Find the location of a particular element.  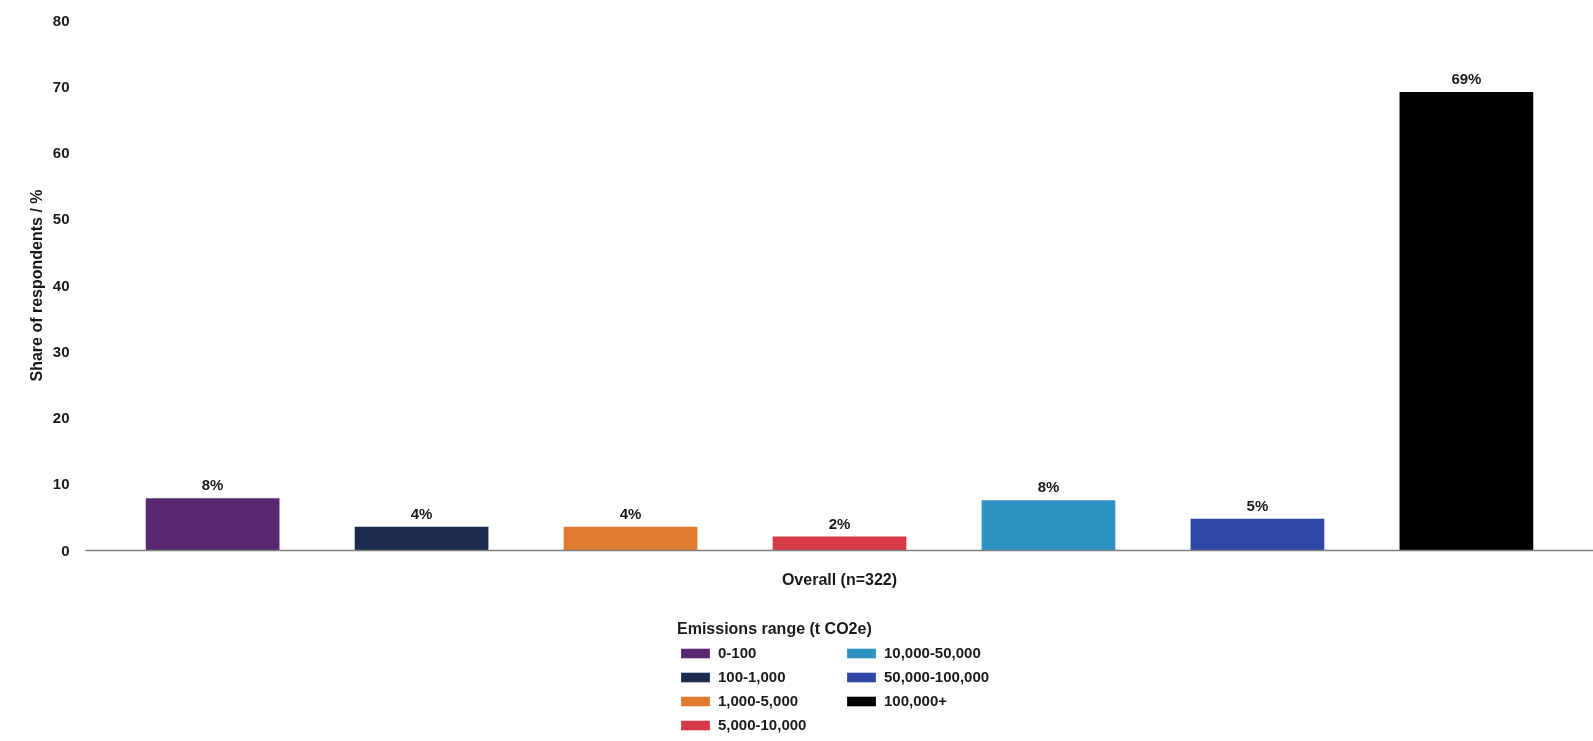

legend-label: 0-100 is located at coordinates (738, 652).